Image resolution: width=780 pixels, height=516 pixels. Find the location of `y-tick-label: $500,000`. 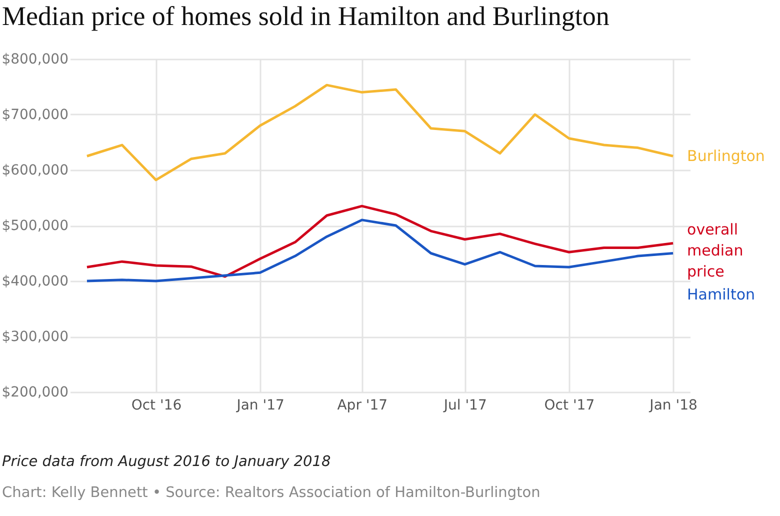

y-tick-label: $500,000 is located at coordinates (35, 226).